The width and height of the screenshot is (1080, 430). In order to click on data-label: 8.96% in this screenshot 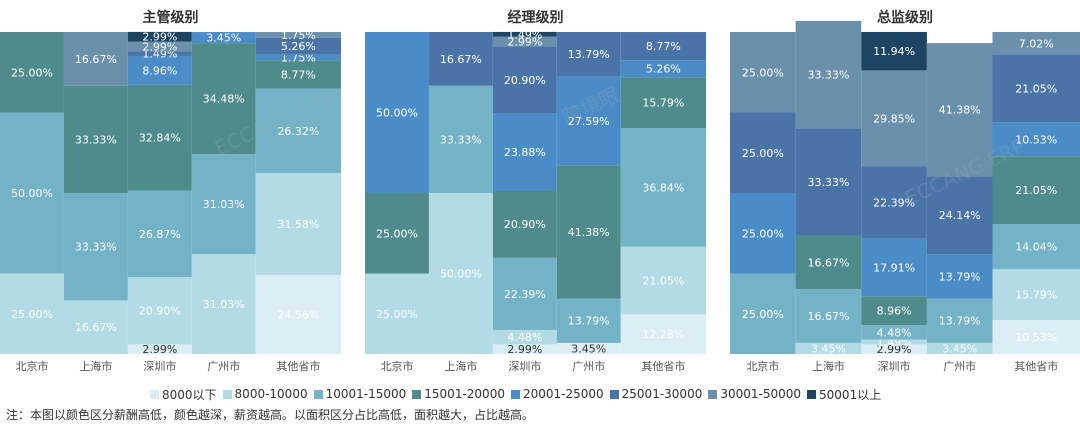, I will do `click(894, 311)`.